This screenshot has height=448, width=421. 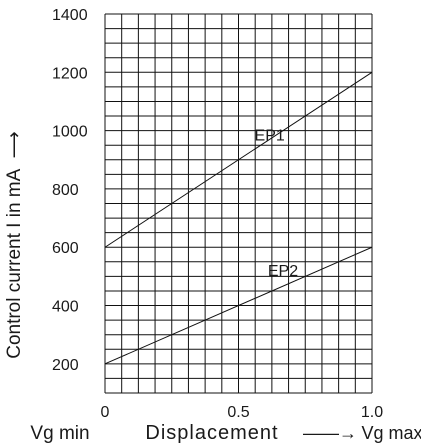 I want to click on x-tick-label: 1.0, so click(x=372, y=412).